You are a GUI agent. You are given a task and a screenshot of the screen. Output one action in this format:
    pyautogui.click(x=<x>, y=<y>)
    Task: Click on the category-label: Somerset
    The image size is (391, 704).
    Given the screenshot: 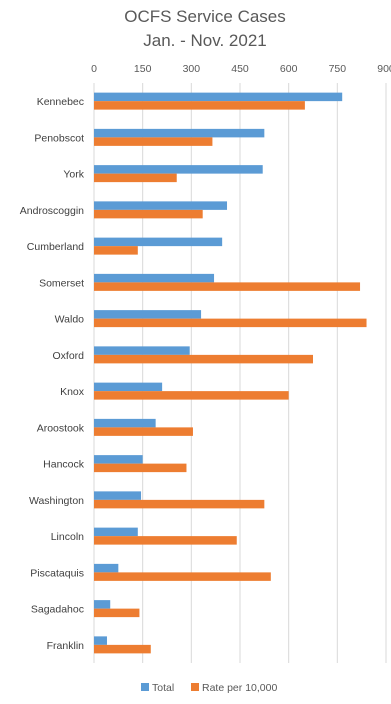 What is the action you would take?
    pyautogui.click(x=61, y=283)
    